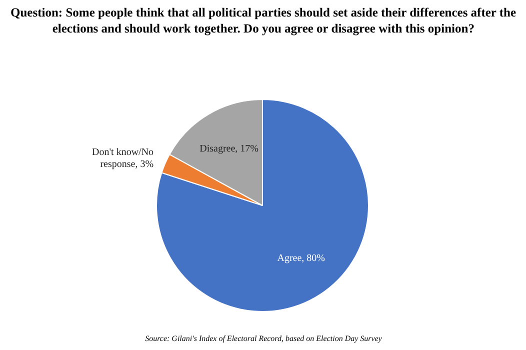  What do you see at coordinates (263, 21) in the screenshot?
I see `chart-title: Question: Some people think that all political parties should set aside their differences after the elections and should work together. Do you agree or disagree with this opinion?` at bounding box center [263, 21].